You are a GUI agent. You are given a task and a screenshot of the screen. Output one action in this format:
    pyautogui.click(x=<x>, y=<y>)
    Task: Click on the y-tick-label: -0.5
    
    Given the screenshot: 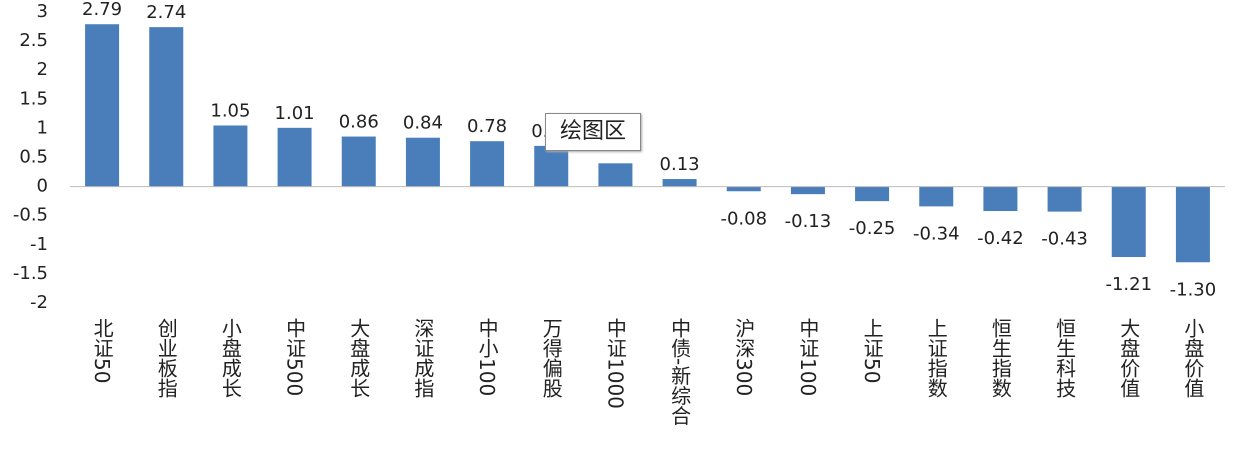 What is the action you would take?
    pyautogui.click(x=30, y=215)
    